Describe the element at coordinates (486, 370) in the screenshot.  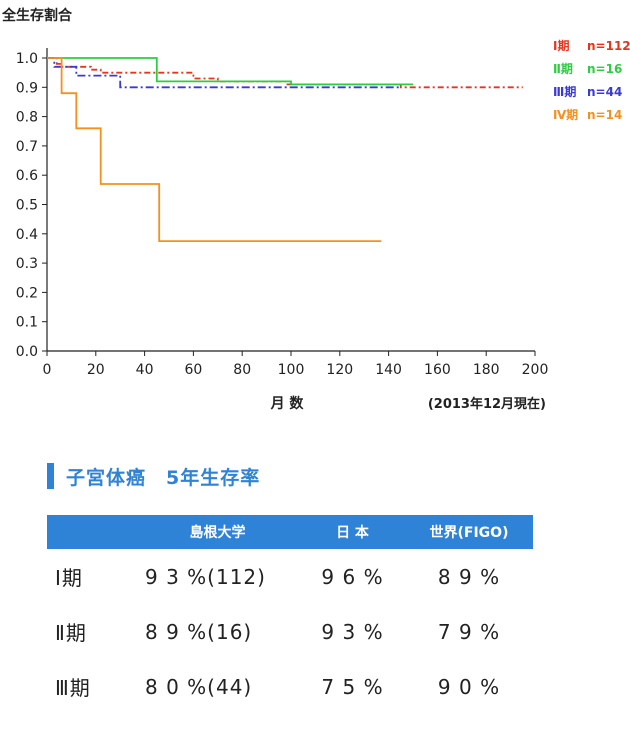
I see `x-tick-label: 180` at that location.